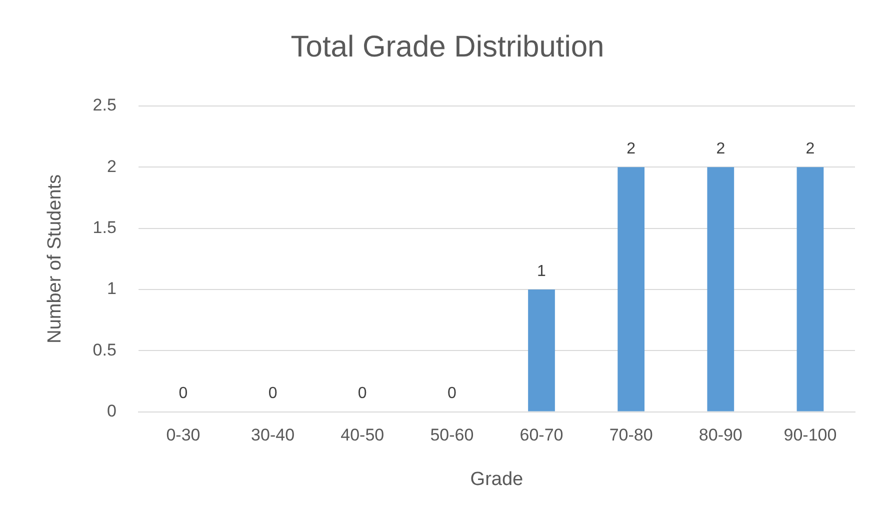 This screenshot has height=525, width=873. Describe the element at coordinates (542, 435) in the screenshot. I see `x-tick-label: 60-70` at that location.